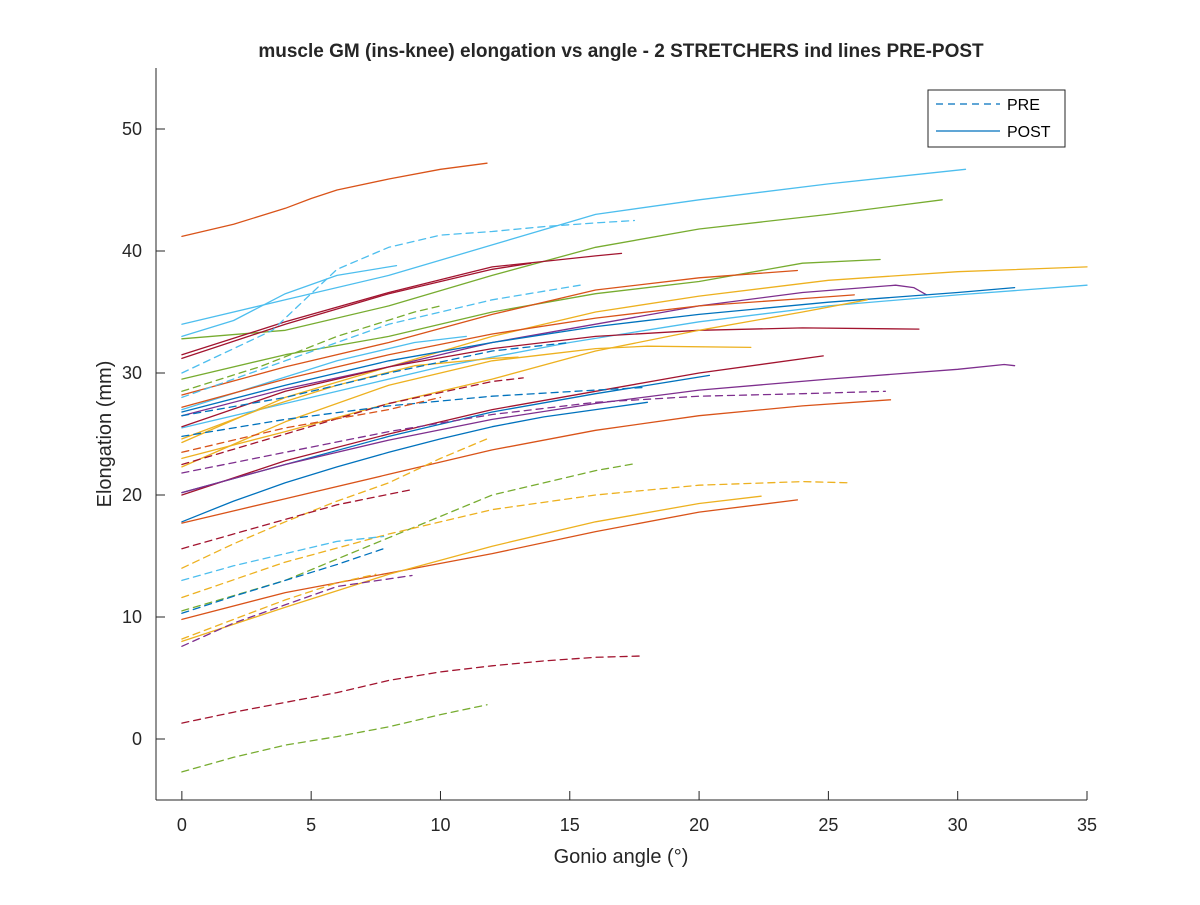  I want to click on y-tick-label: 10, so click(132, 617).